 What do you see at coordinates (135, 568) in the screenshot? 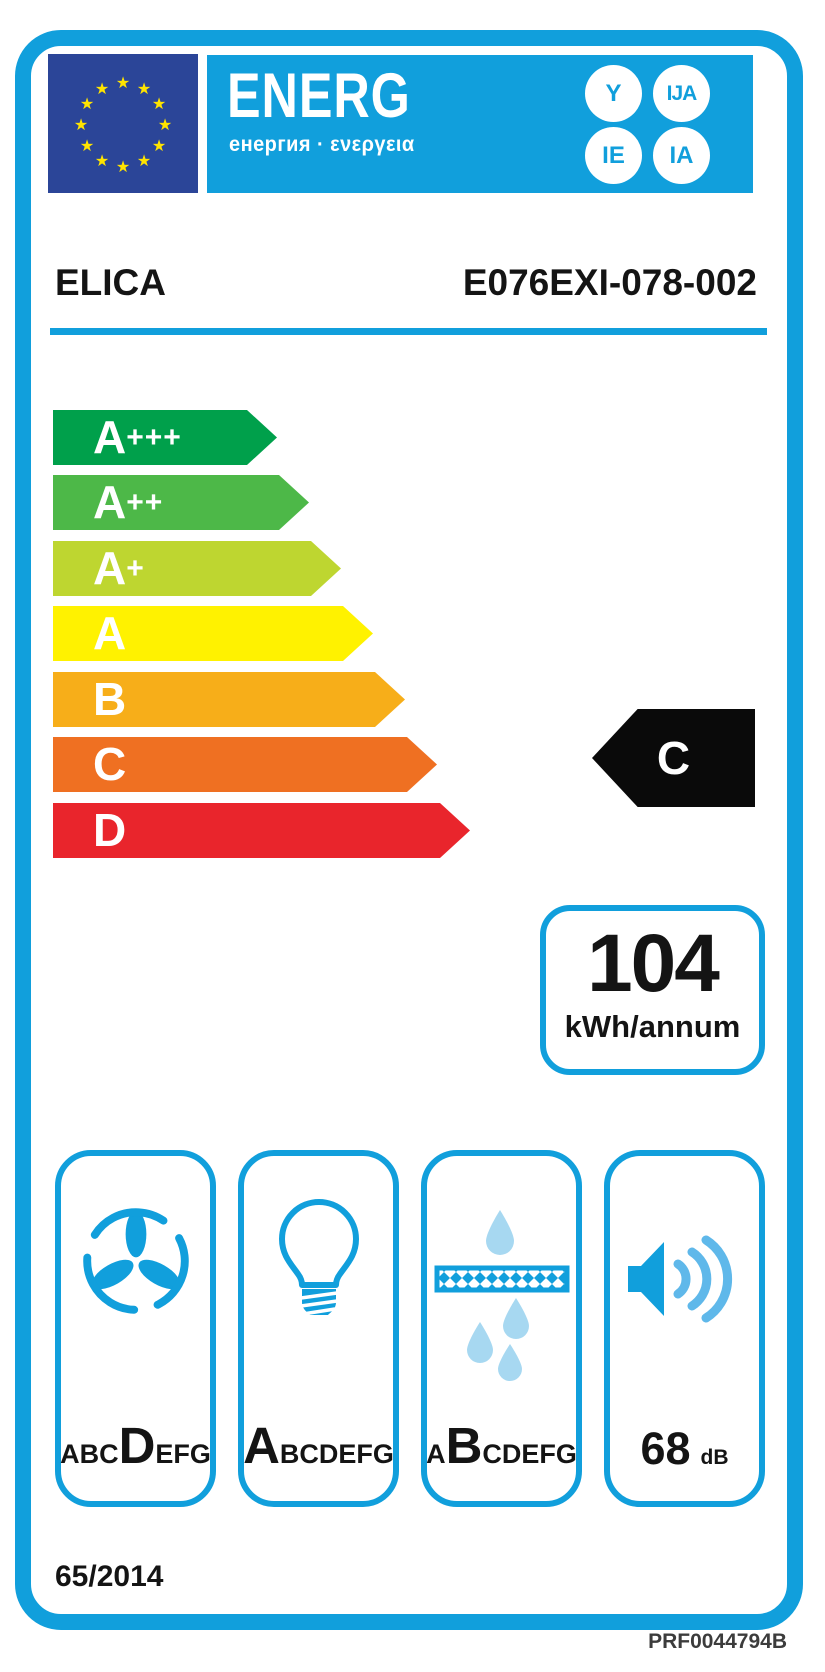
I see `scale-suffix: +` at bounding box center [135, 568].